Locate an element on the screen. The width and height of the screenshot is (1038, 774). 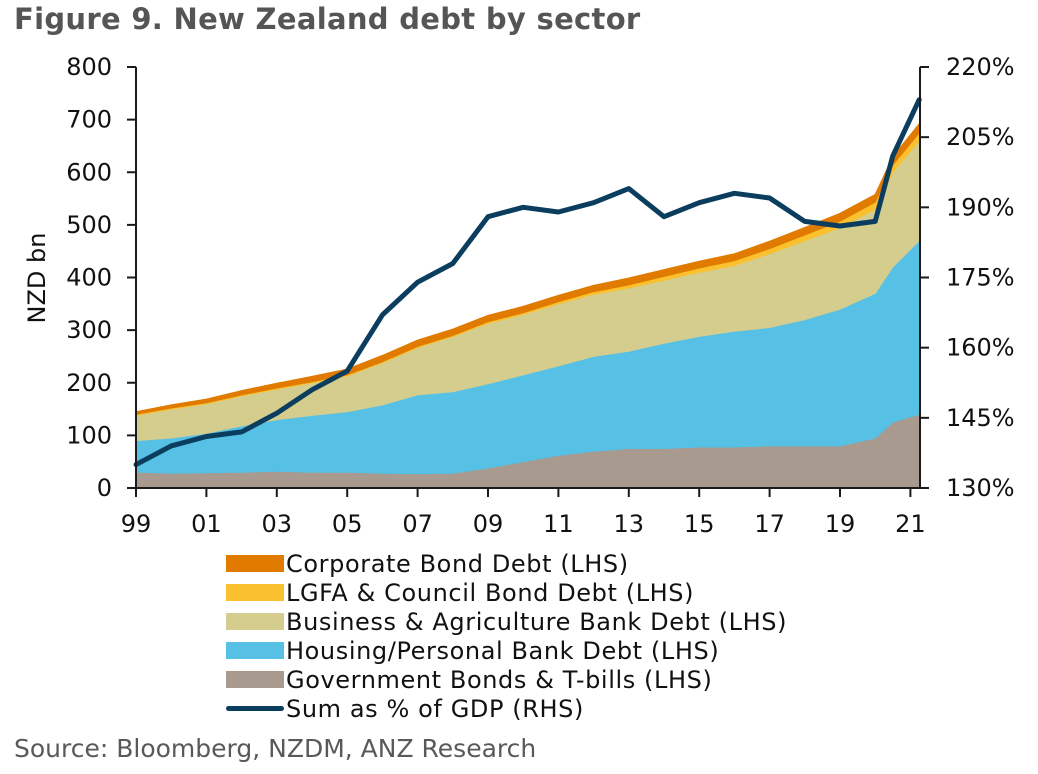
legend-label: Business & Agriculture Bank Debt (LHS) is located at coordinates (537, 621).